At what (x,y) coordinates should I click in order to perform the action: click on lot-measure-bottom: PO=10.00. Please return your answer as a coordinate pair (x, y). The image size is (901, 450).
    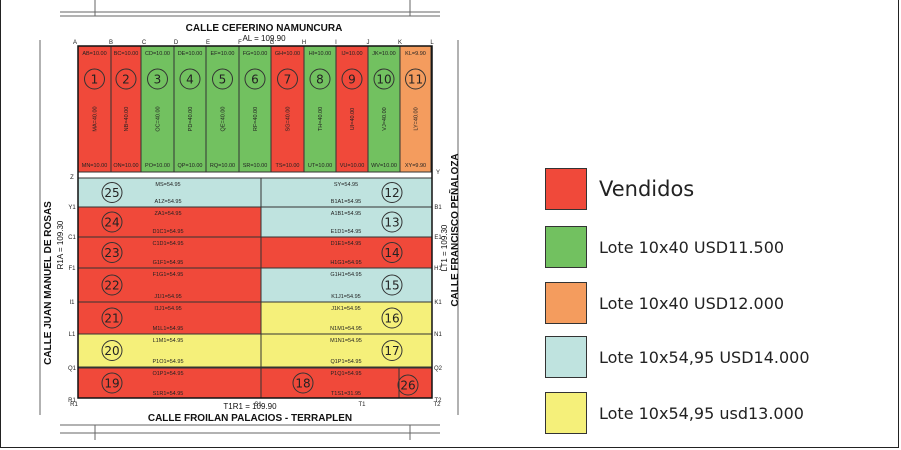
    Looking at the image, I should click on (157, 166).